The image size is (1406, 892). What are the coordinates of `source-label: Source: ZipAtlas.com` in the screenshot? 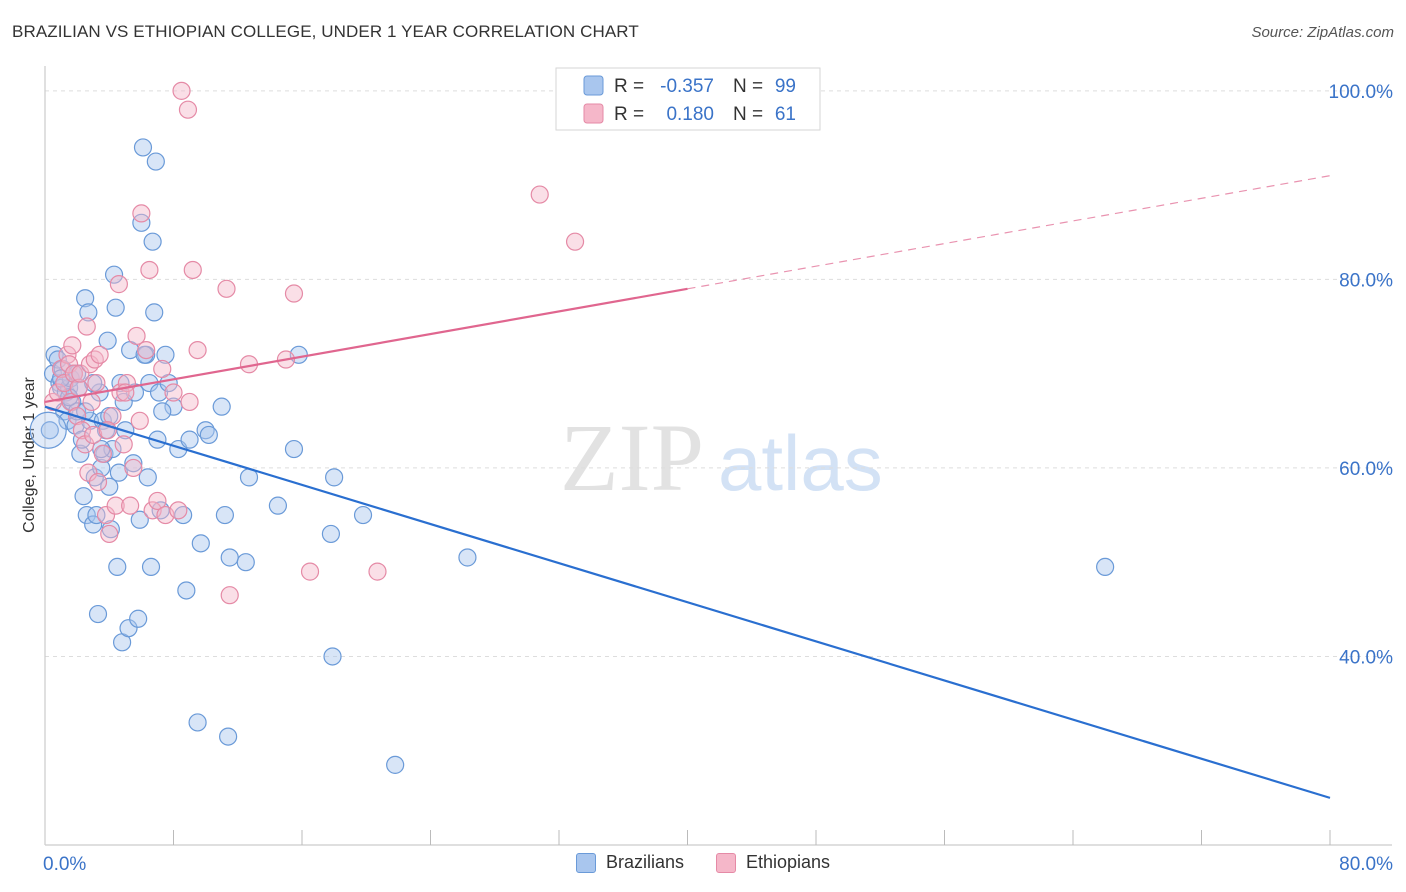 It's located at (1322, 32).